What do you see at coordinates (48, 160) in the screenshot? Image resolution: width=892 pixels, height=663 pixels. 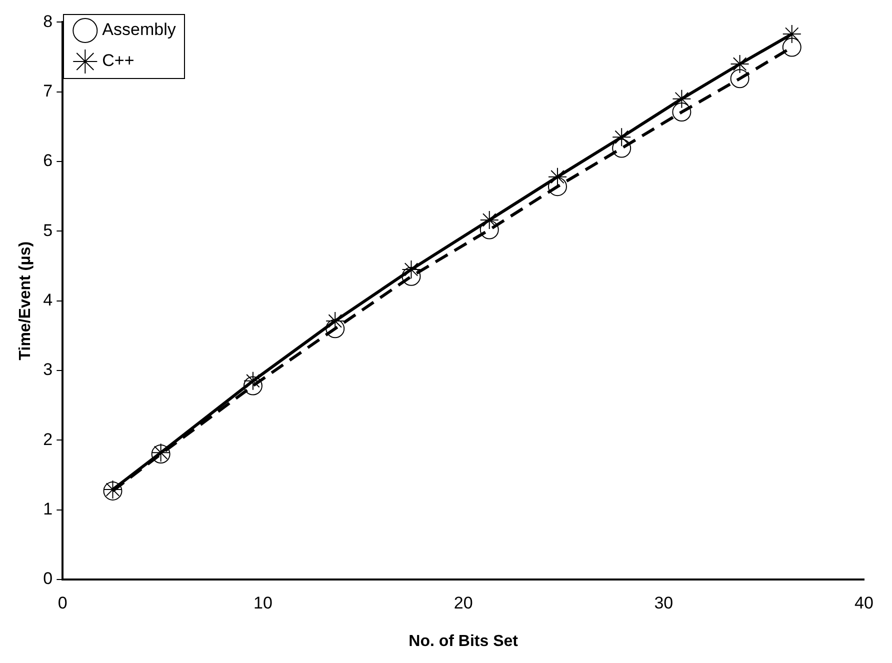 I see `y-tick-label: 6` at bounding box center [48, 160].